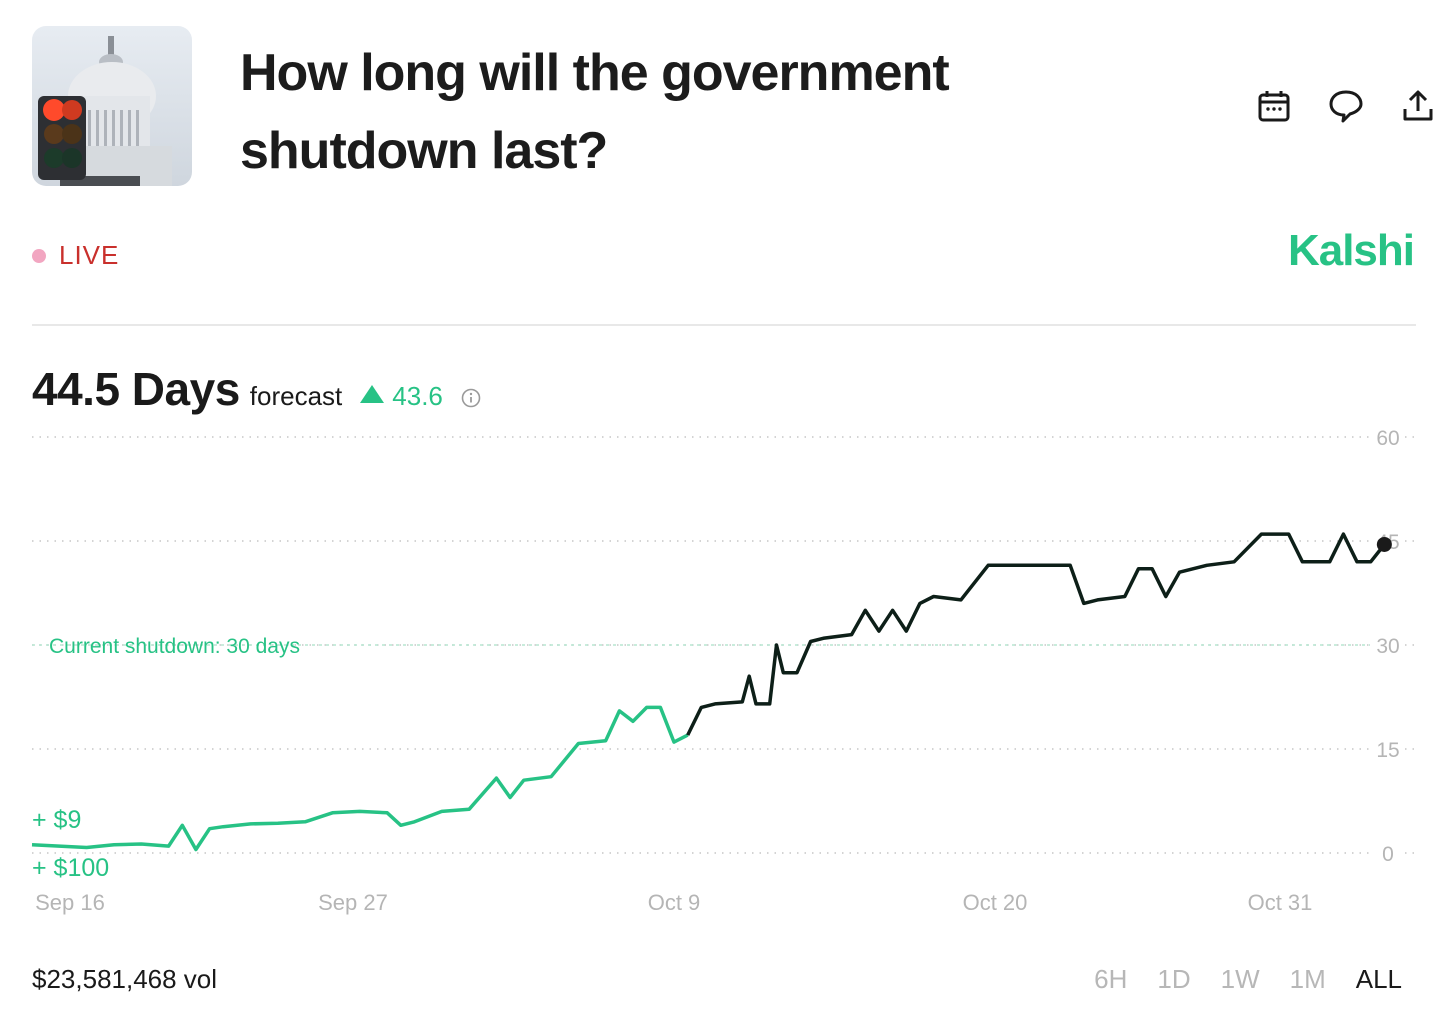  Describe the element at coordinates (1351, 250) in the screenshot. I see `brand-logo: Kalshi` at that location.